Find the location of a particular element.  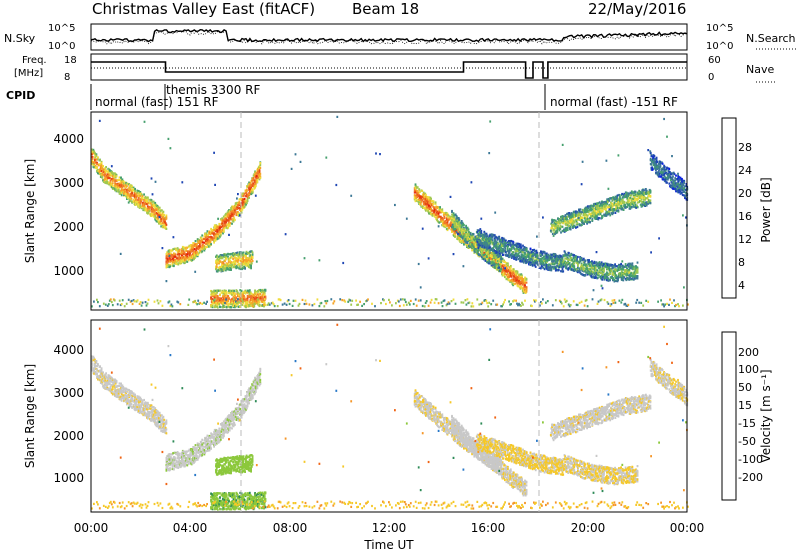

power-echo-cell-1934 is located at coordinates (194, 253).